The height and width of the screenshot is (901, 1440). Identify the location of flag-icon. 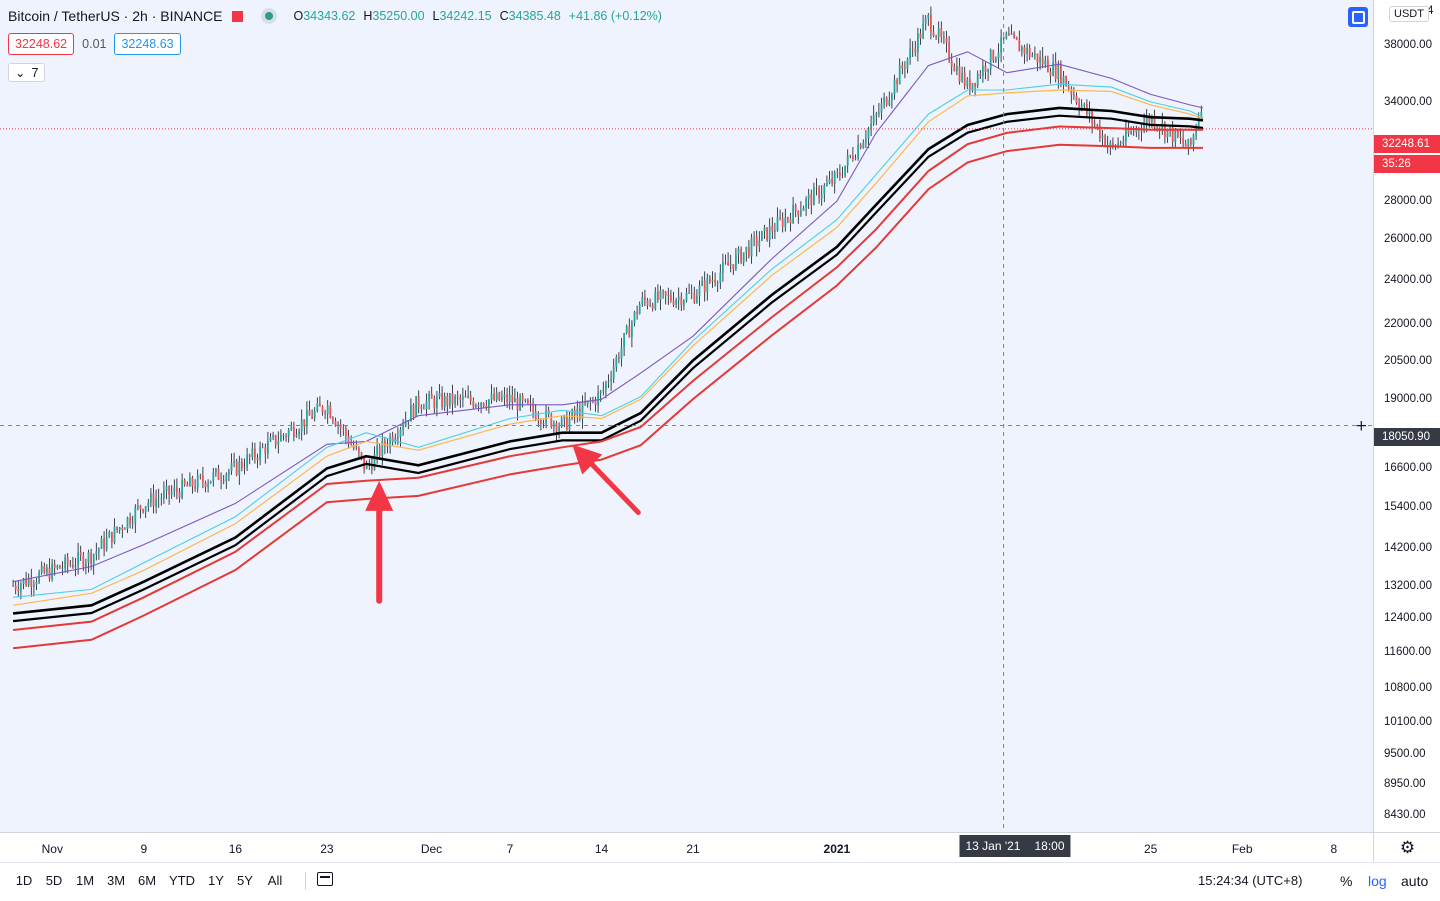
(238, 16).